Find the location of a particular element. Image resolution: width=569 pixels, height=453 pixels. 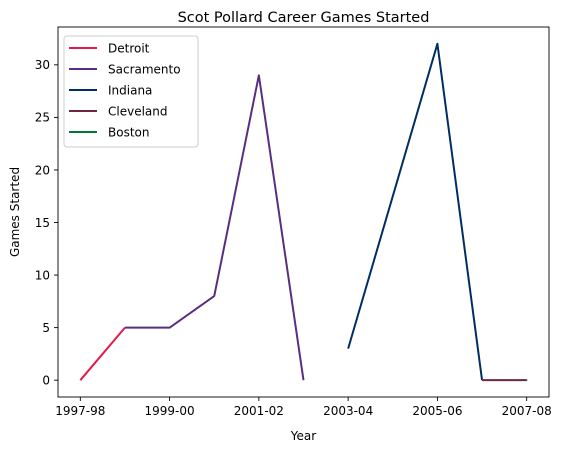

y-tick-label: 5 is located at coordinates (46, 328).